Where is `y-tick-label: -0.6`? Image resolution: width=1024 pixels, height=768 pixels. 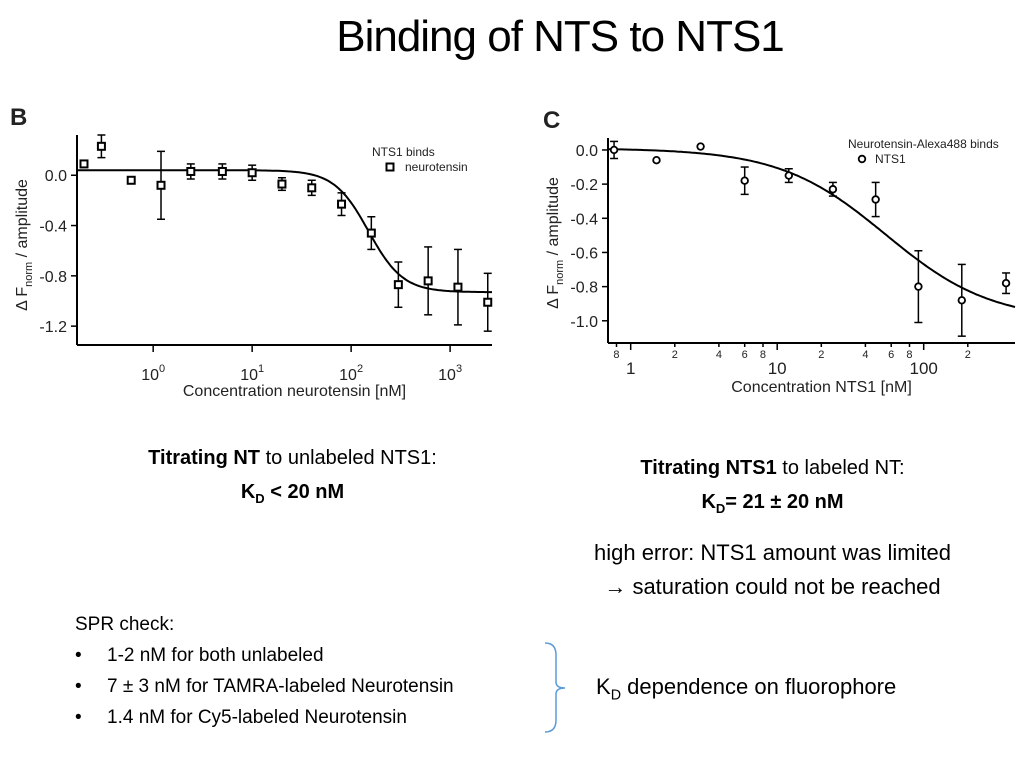 y-tick-label: -0.6 is located at coordinates (584, 253).